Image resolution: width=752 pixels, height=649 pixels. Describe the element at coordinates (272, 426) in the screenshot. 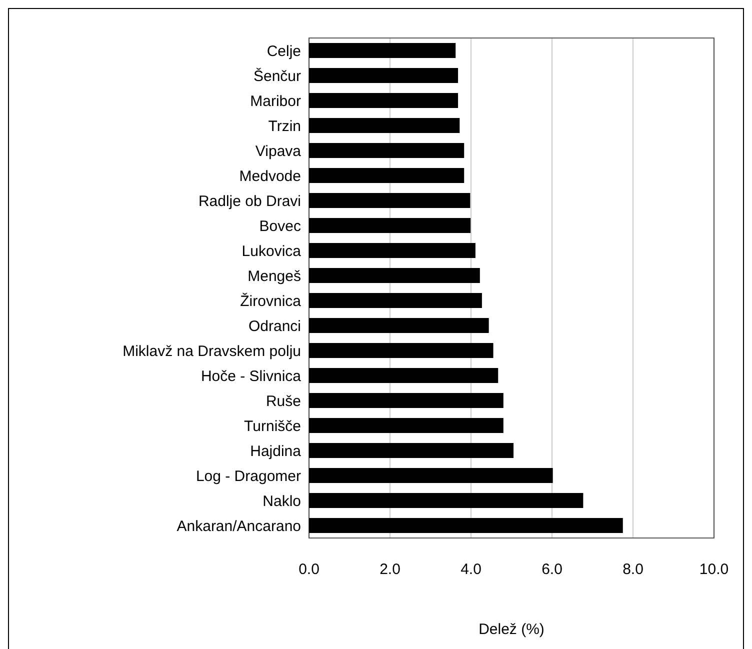

I see `y-tick-label: Turnišče` at that location.